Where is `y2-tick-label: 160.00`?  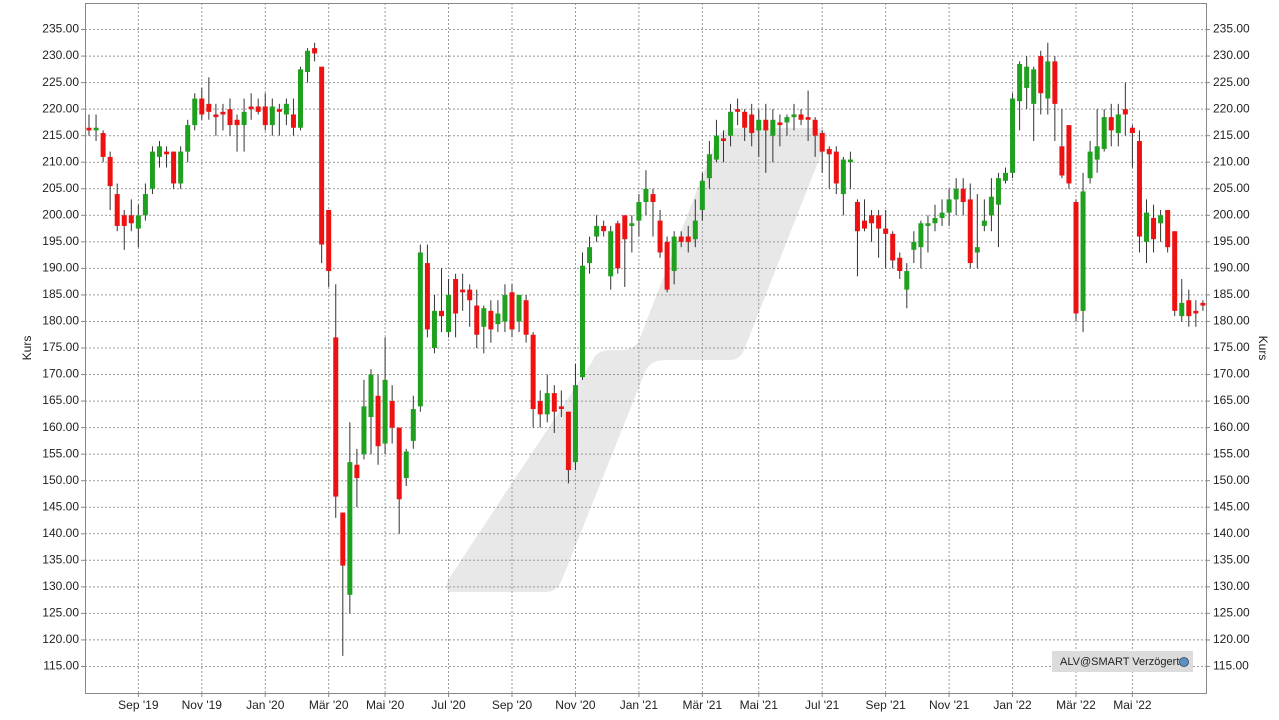 y2-tick-label: 160.00 is located at coordinates (1231, 427).